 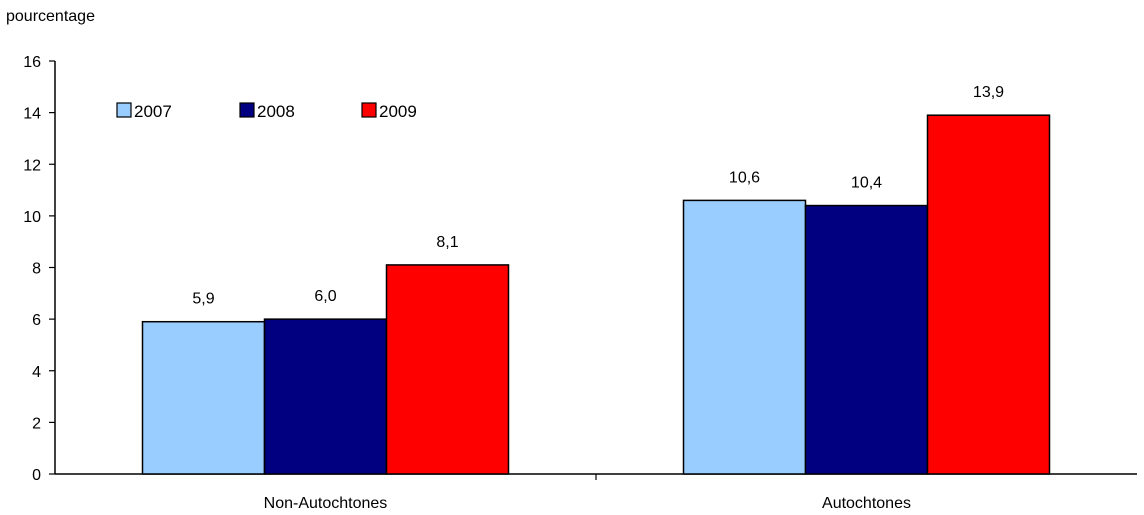 I want to click on y-tick-label: 2, so click(x=36, y=423).